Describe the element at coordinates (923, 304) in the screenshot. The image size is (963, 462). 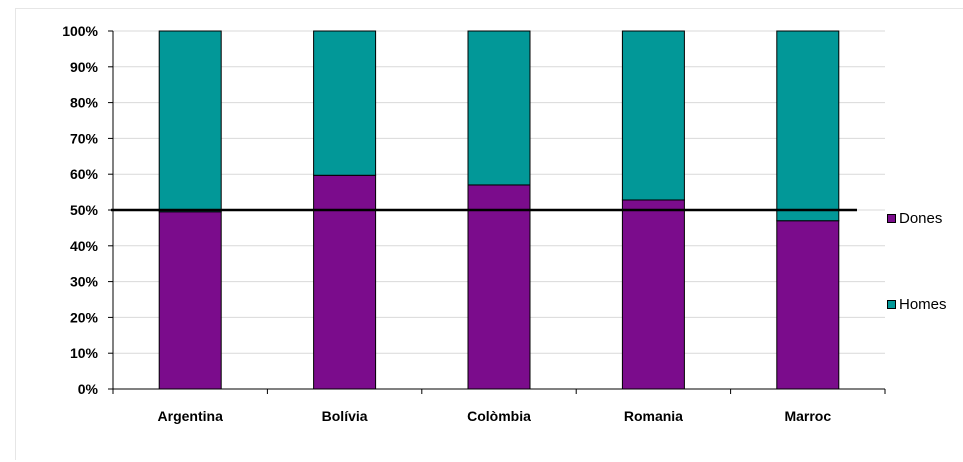
I see `legend-label-homes: Homes` at that location.